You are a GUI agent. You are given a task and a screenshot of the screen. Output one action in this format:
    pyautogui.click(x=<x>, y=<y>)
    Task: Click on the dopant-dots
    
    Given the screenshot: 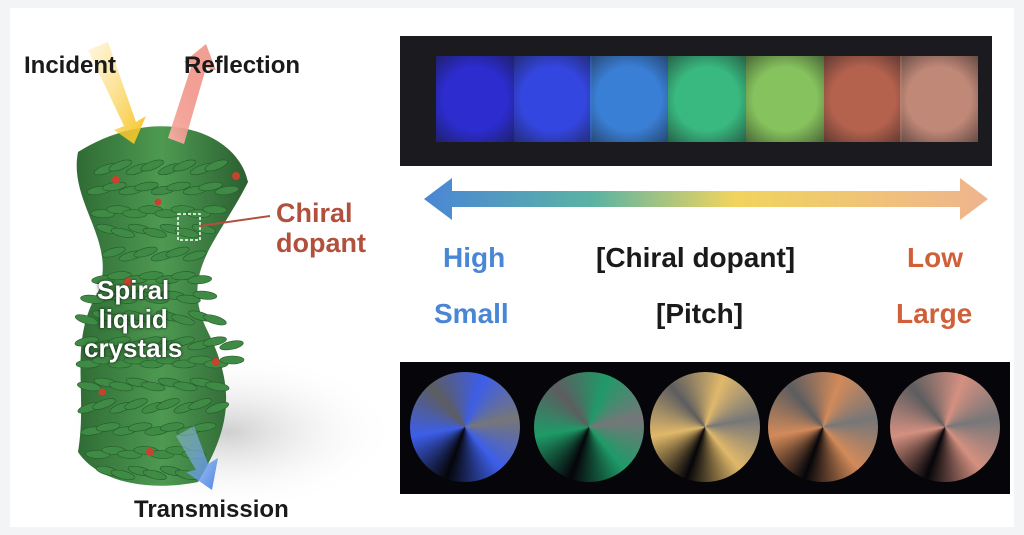 What is the action you would take?
    pyautogui.click(x=169, y=314)
    